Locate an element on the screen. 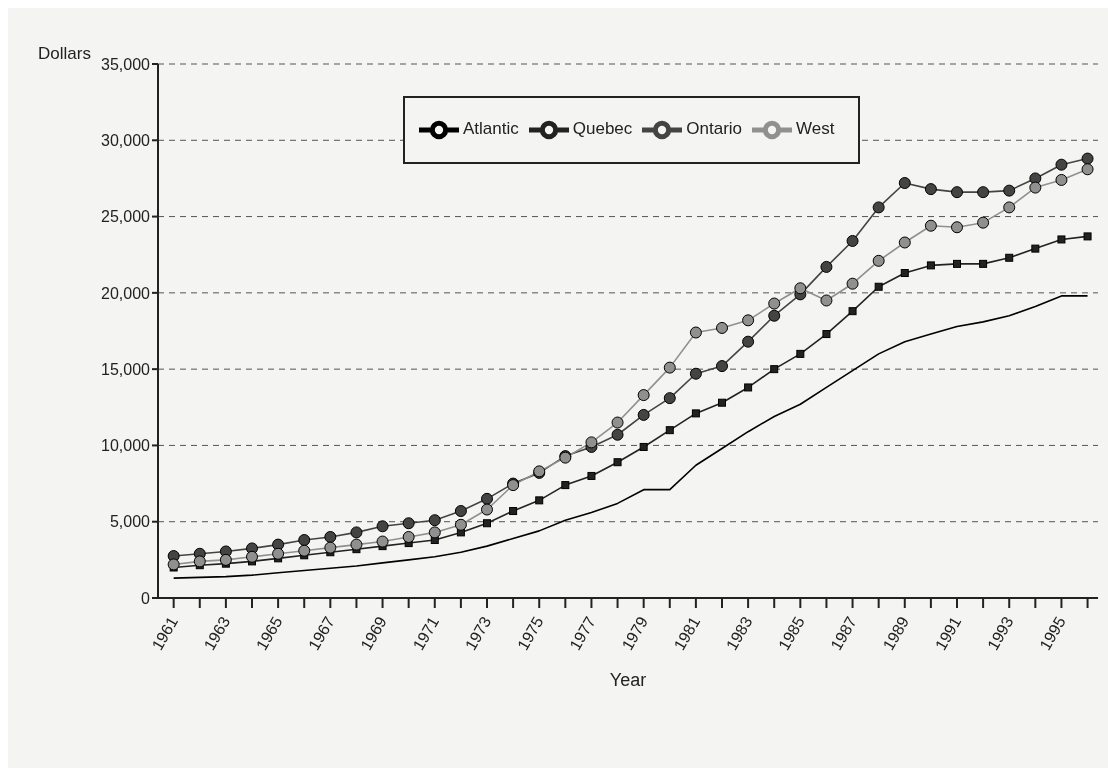 This screenshot has width=1108, height=775. y-tick-label: 20,000 is located at coordinates (126, 293).